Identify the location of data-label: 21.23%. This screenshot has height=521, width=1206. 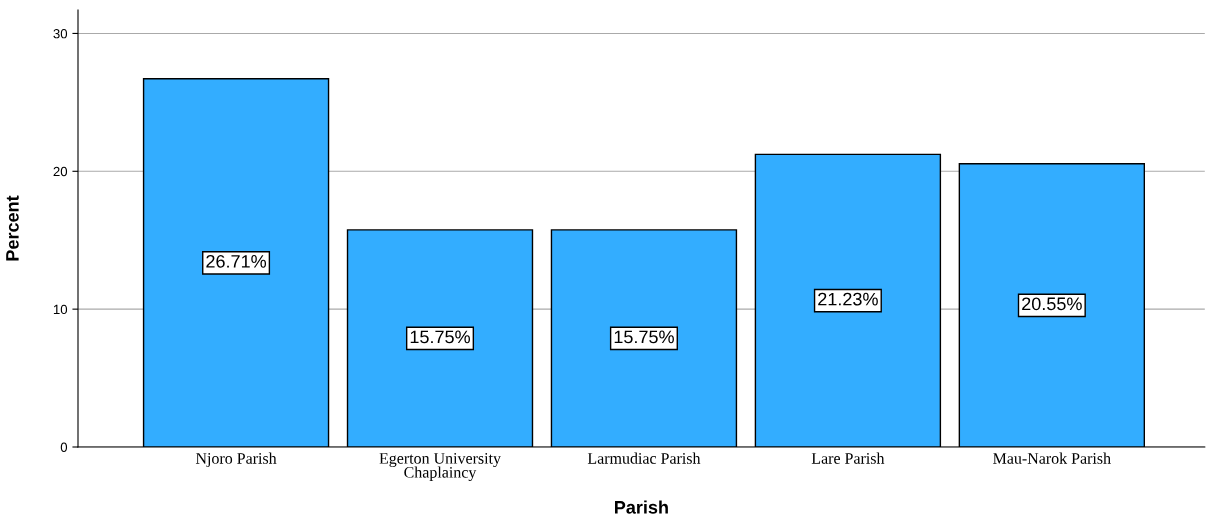
(848, 299).